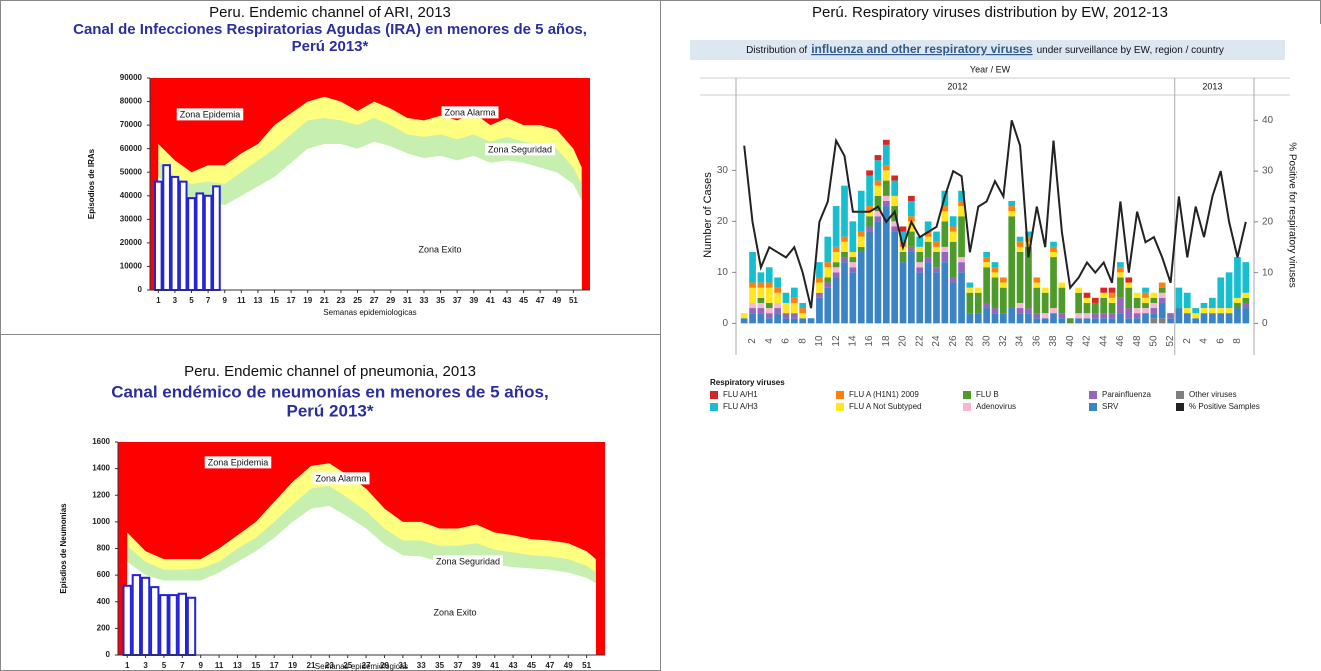 This screenshot has height=671, width=1321. Describe the element at coordinates (131, 218) in the screenshot. I see `y-tick-label: 30000` at that location.